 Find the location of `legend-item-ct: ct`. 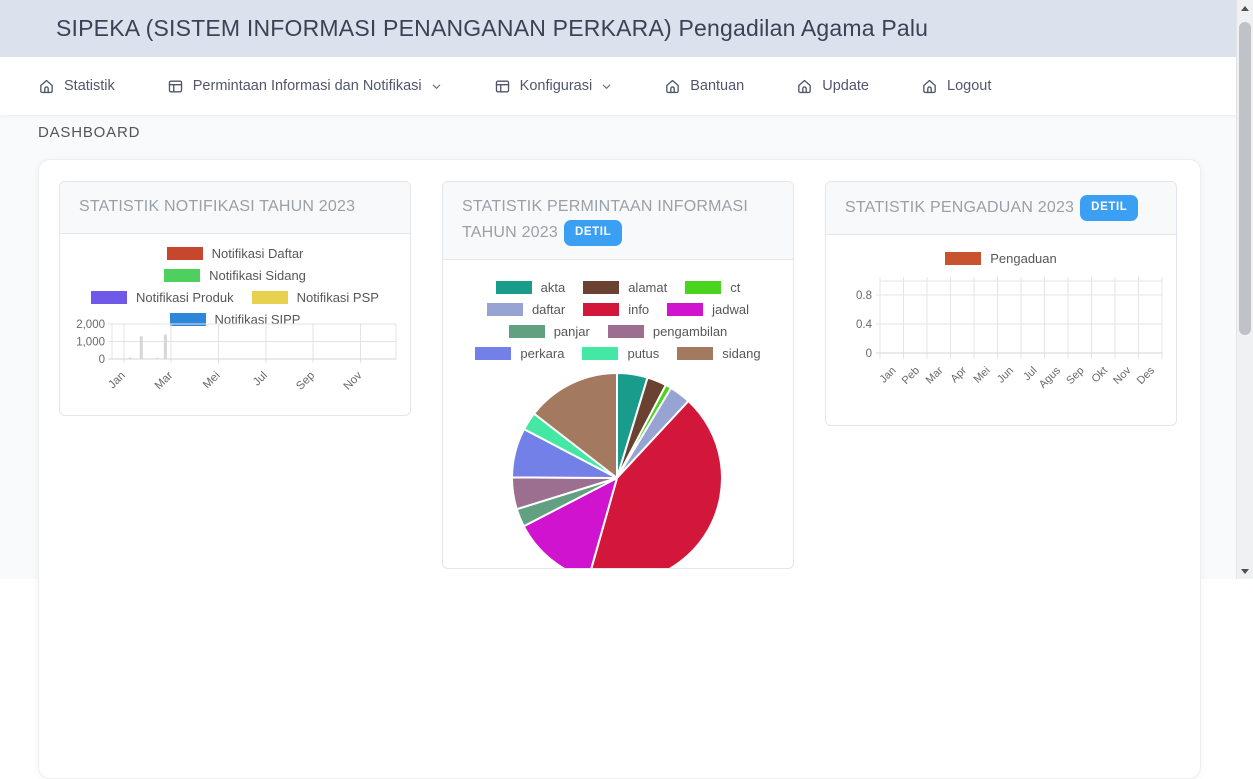

legend-item-ct: ct is located at coordinates (712, 287).